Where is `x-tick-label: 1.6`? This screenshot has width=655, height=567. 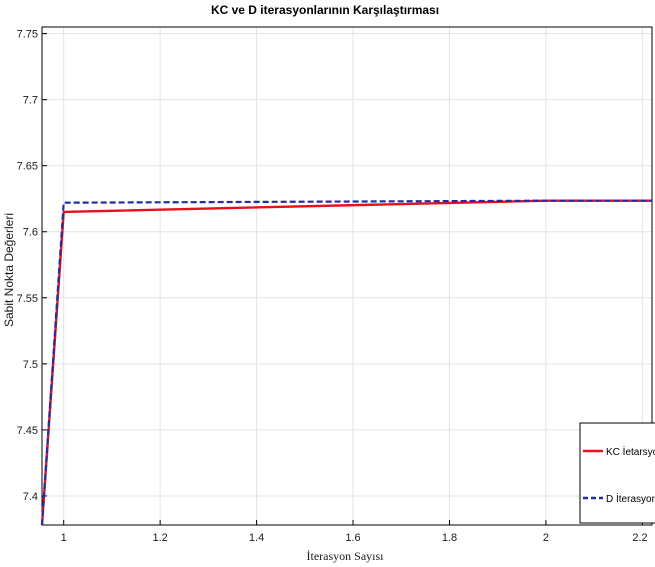
x-tick-label: 1.6 is located at coordinates (352, 538).